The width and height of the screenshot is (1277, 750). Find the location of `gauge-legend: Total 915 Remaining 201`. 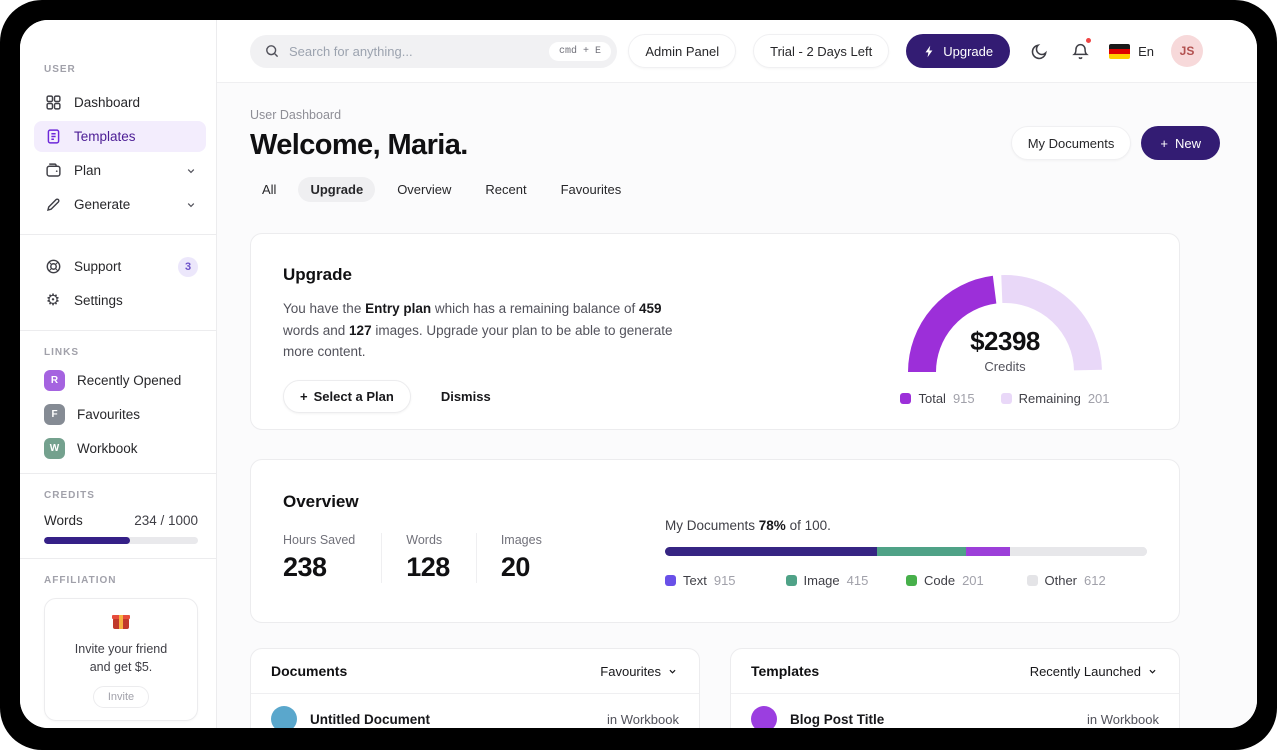

gauge-legend: Total 915 Remaining 201 is located at coordinates (1005, 398).